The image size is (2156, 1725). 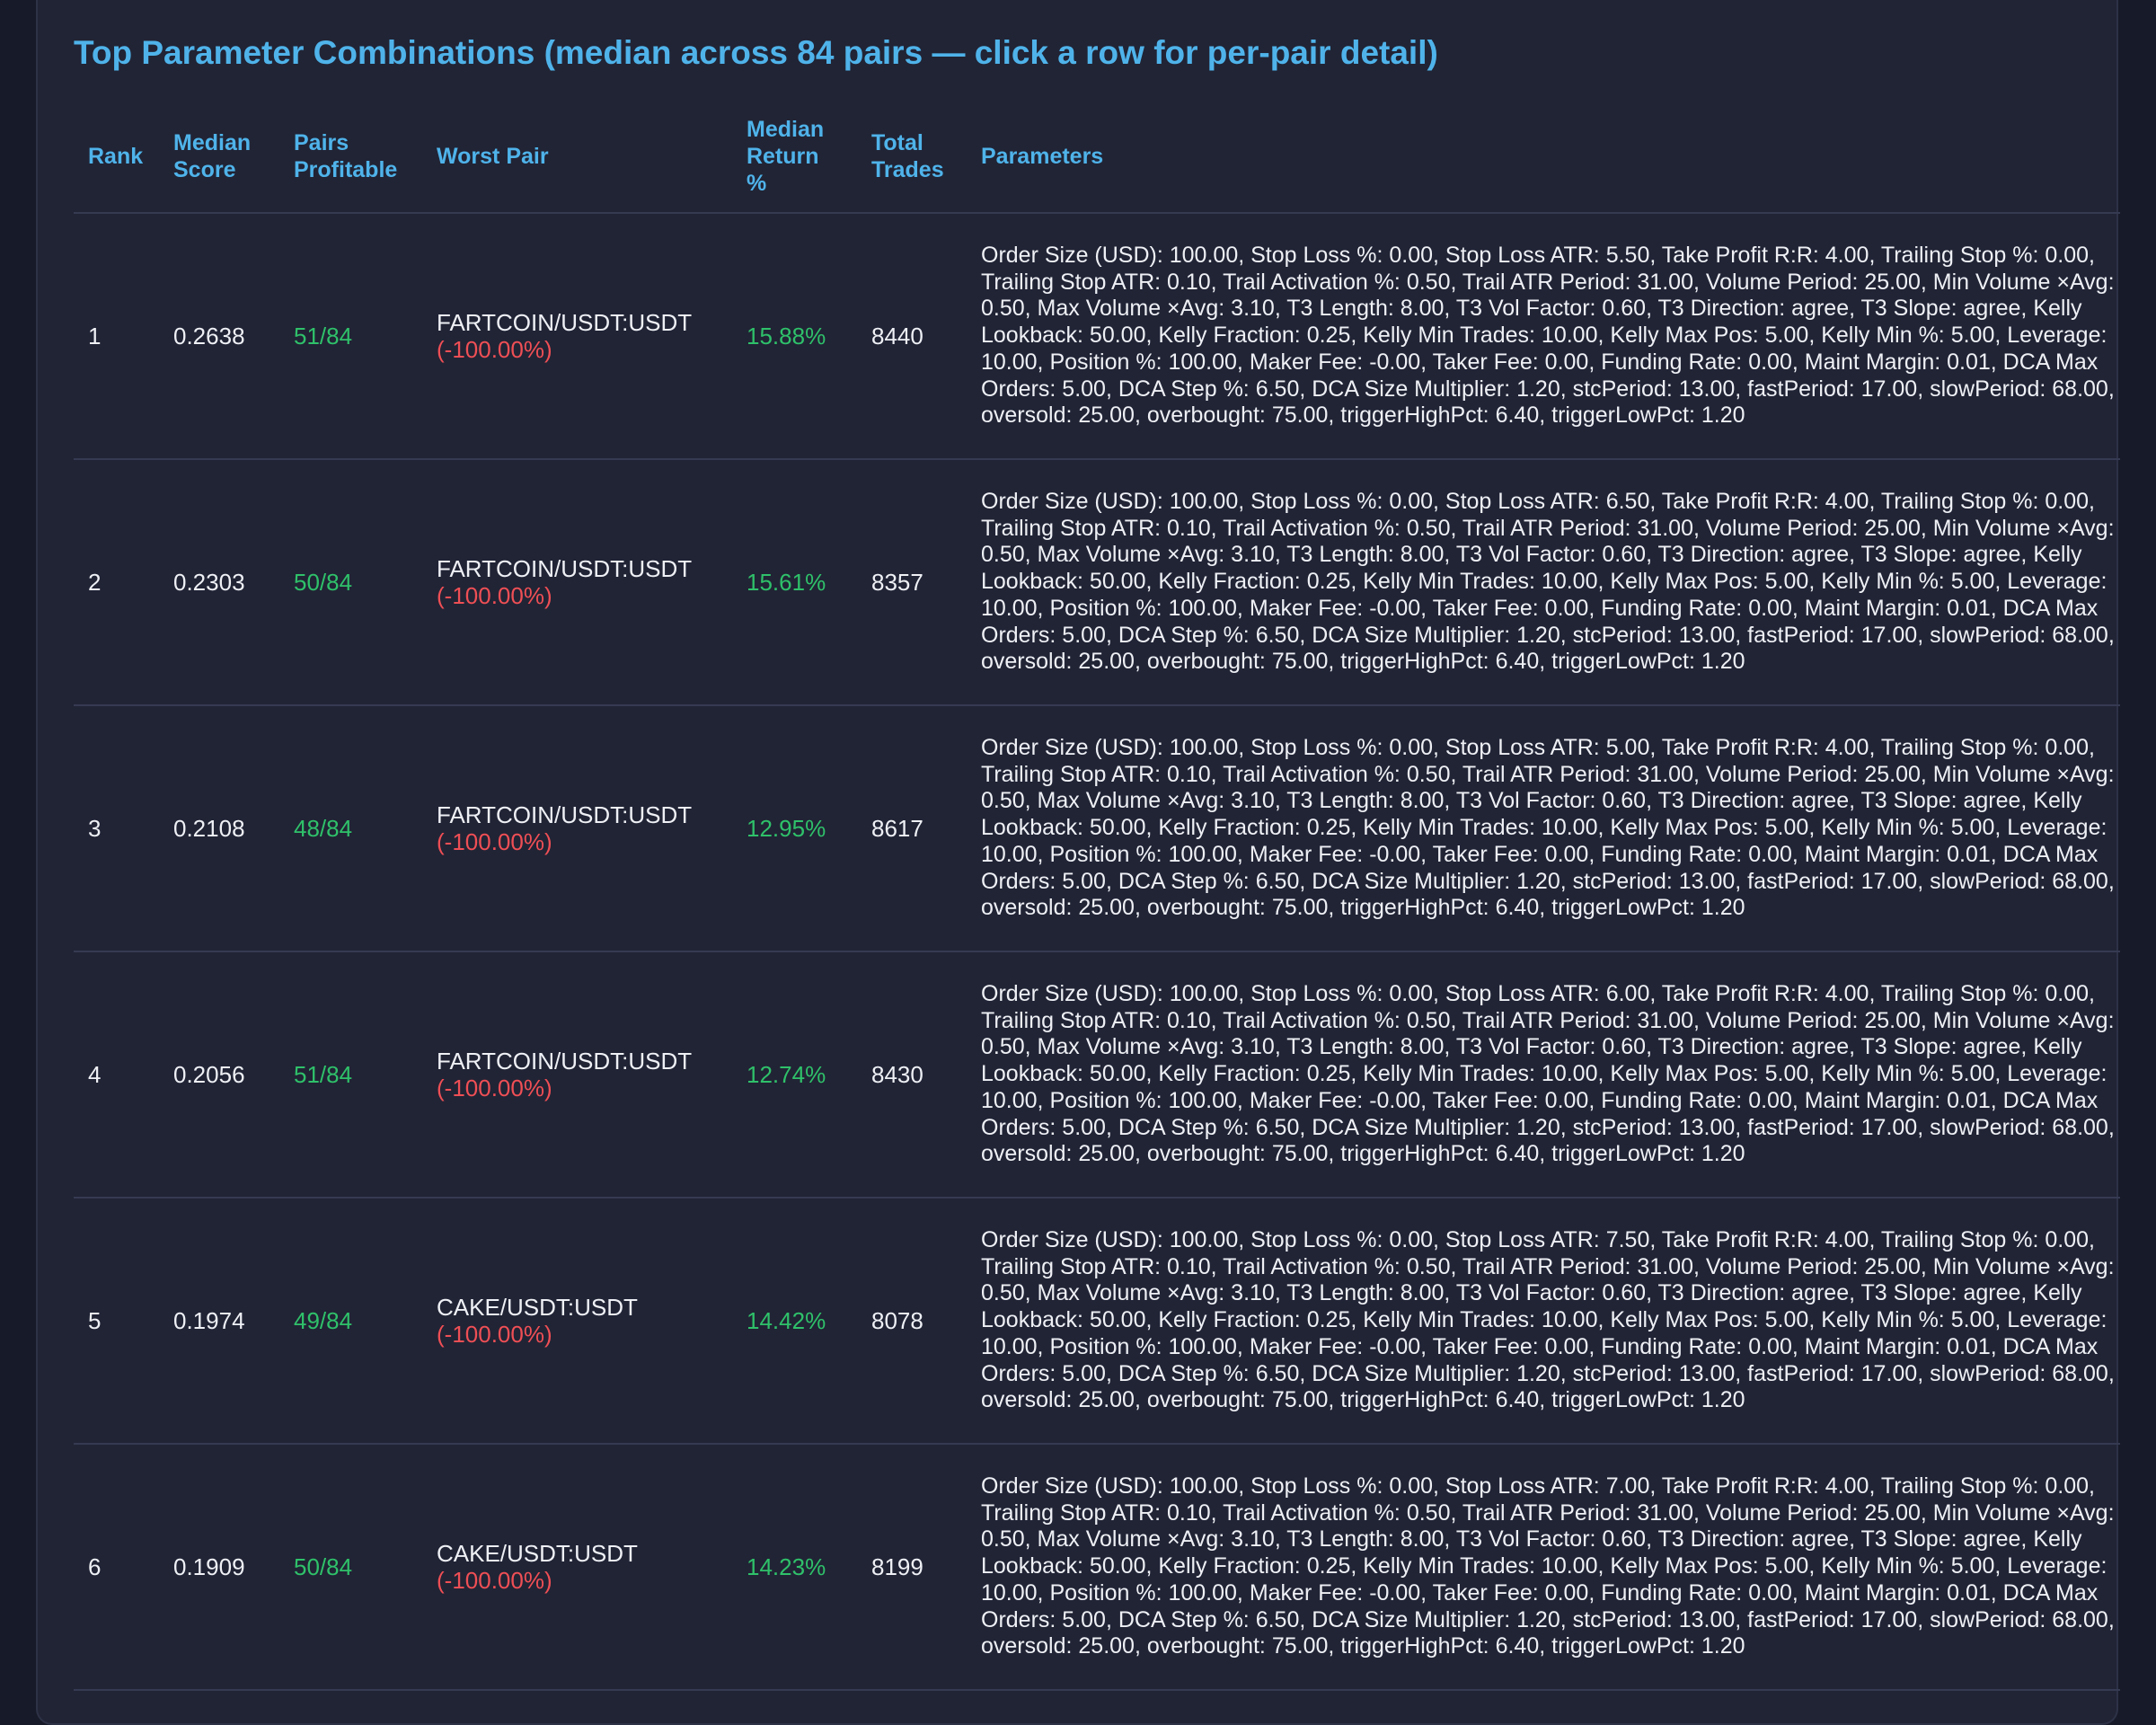 I want to click on cell-total-trades: 8430, so click(x=912, y=1075).